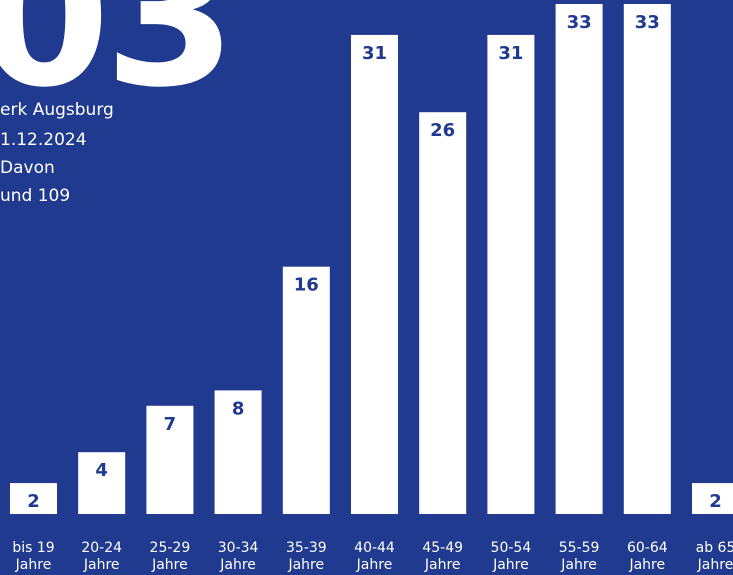 Image resolution: width=733 pixels, height=575 pixels. Describe the element at coordinates (442, 548) in the screenshot. I see `x-tick-label-range: 45-49` at that location.